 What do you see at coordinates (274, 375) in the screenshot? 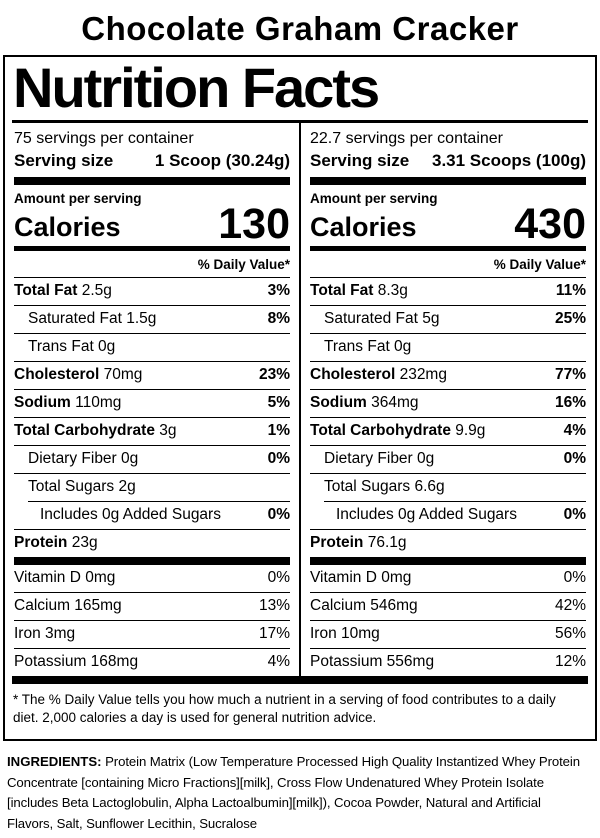
I see `daily-value-percent: 23%` at bounding box center [274, 375].